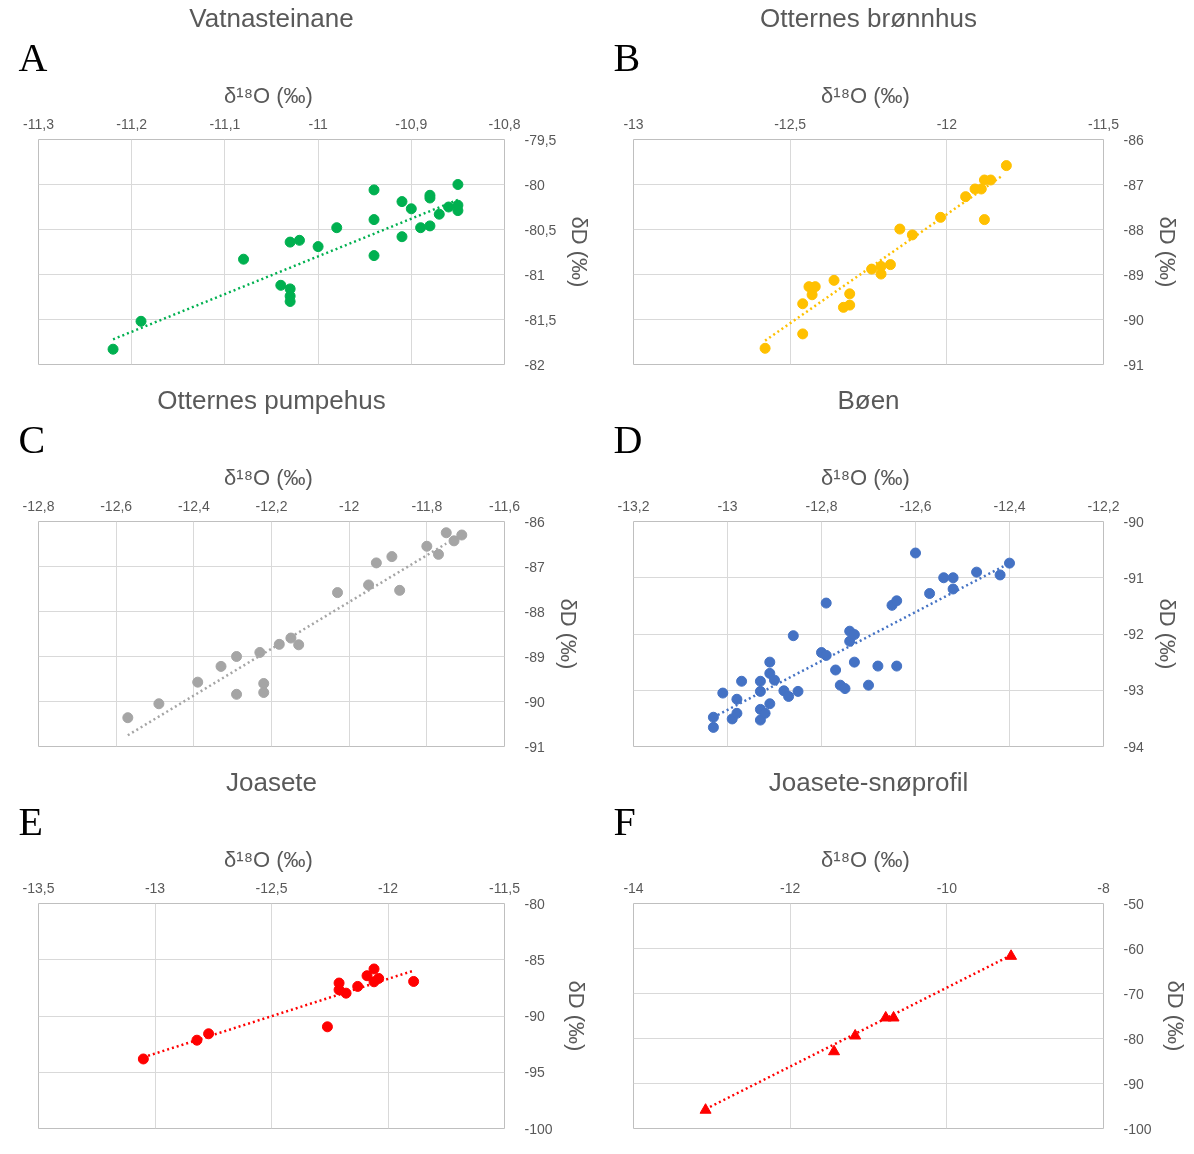  I want to click on y-tick-label: -79,5, so click(540, 139).